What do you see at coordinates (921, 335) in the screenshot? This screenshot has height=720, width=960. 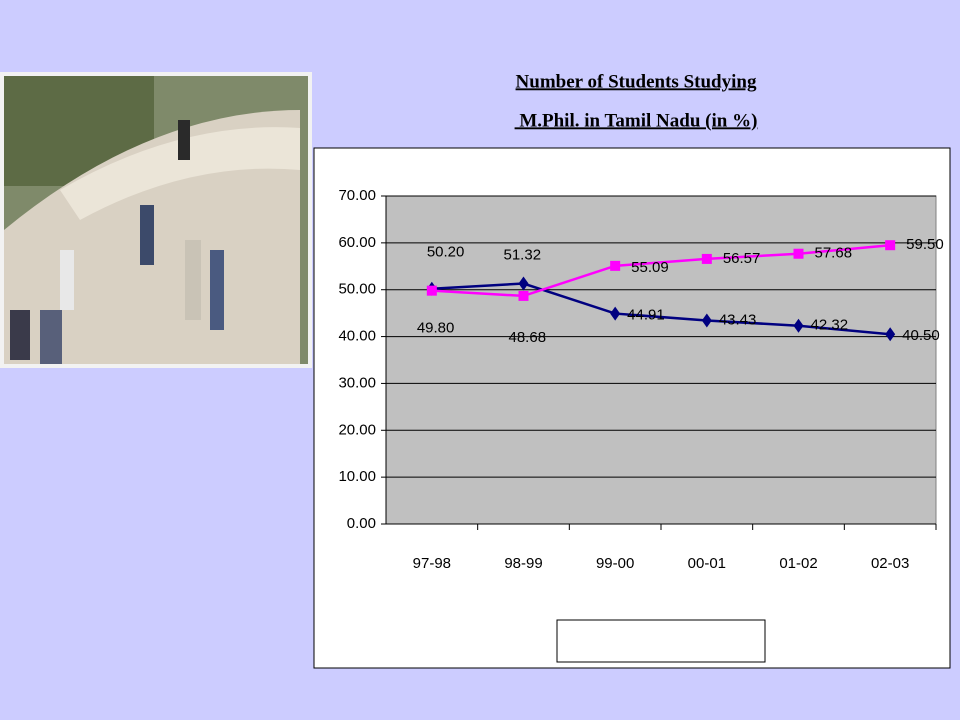 I see `value-label: 40.50` at bounding box center [921, 335].